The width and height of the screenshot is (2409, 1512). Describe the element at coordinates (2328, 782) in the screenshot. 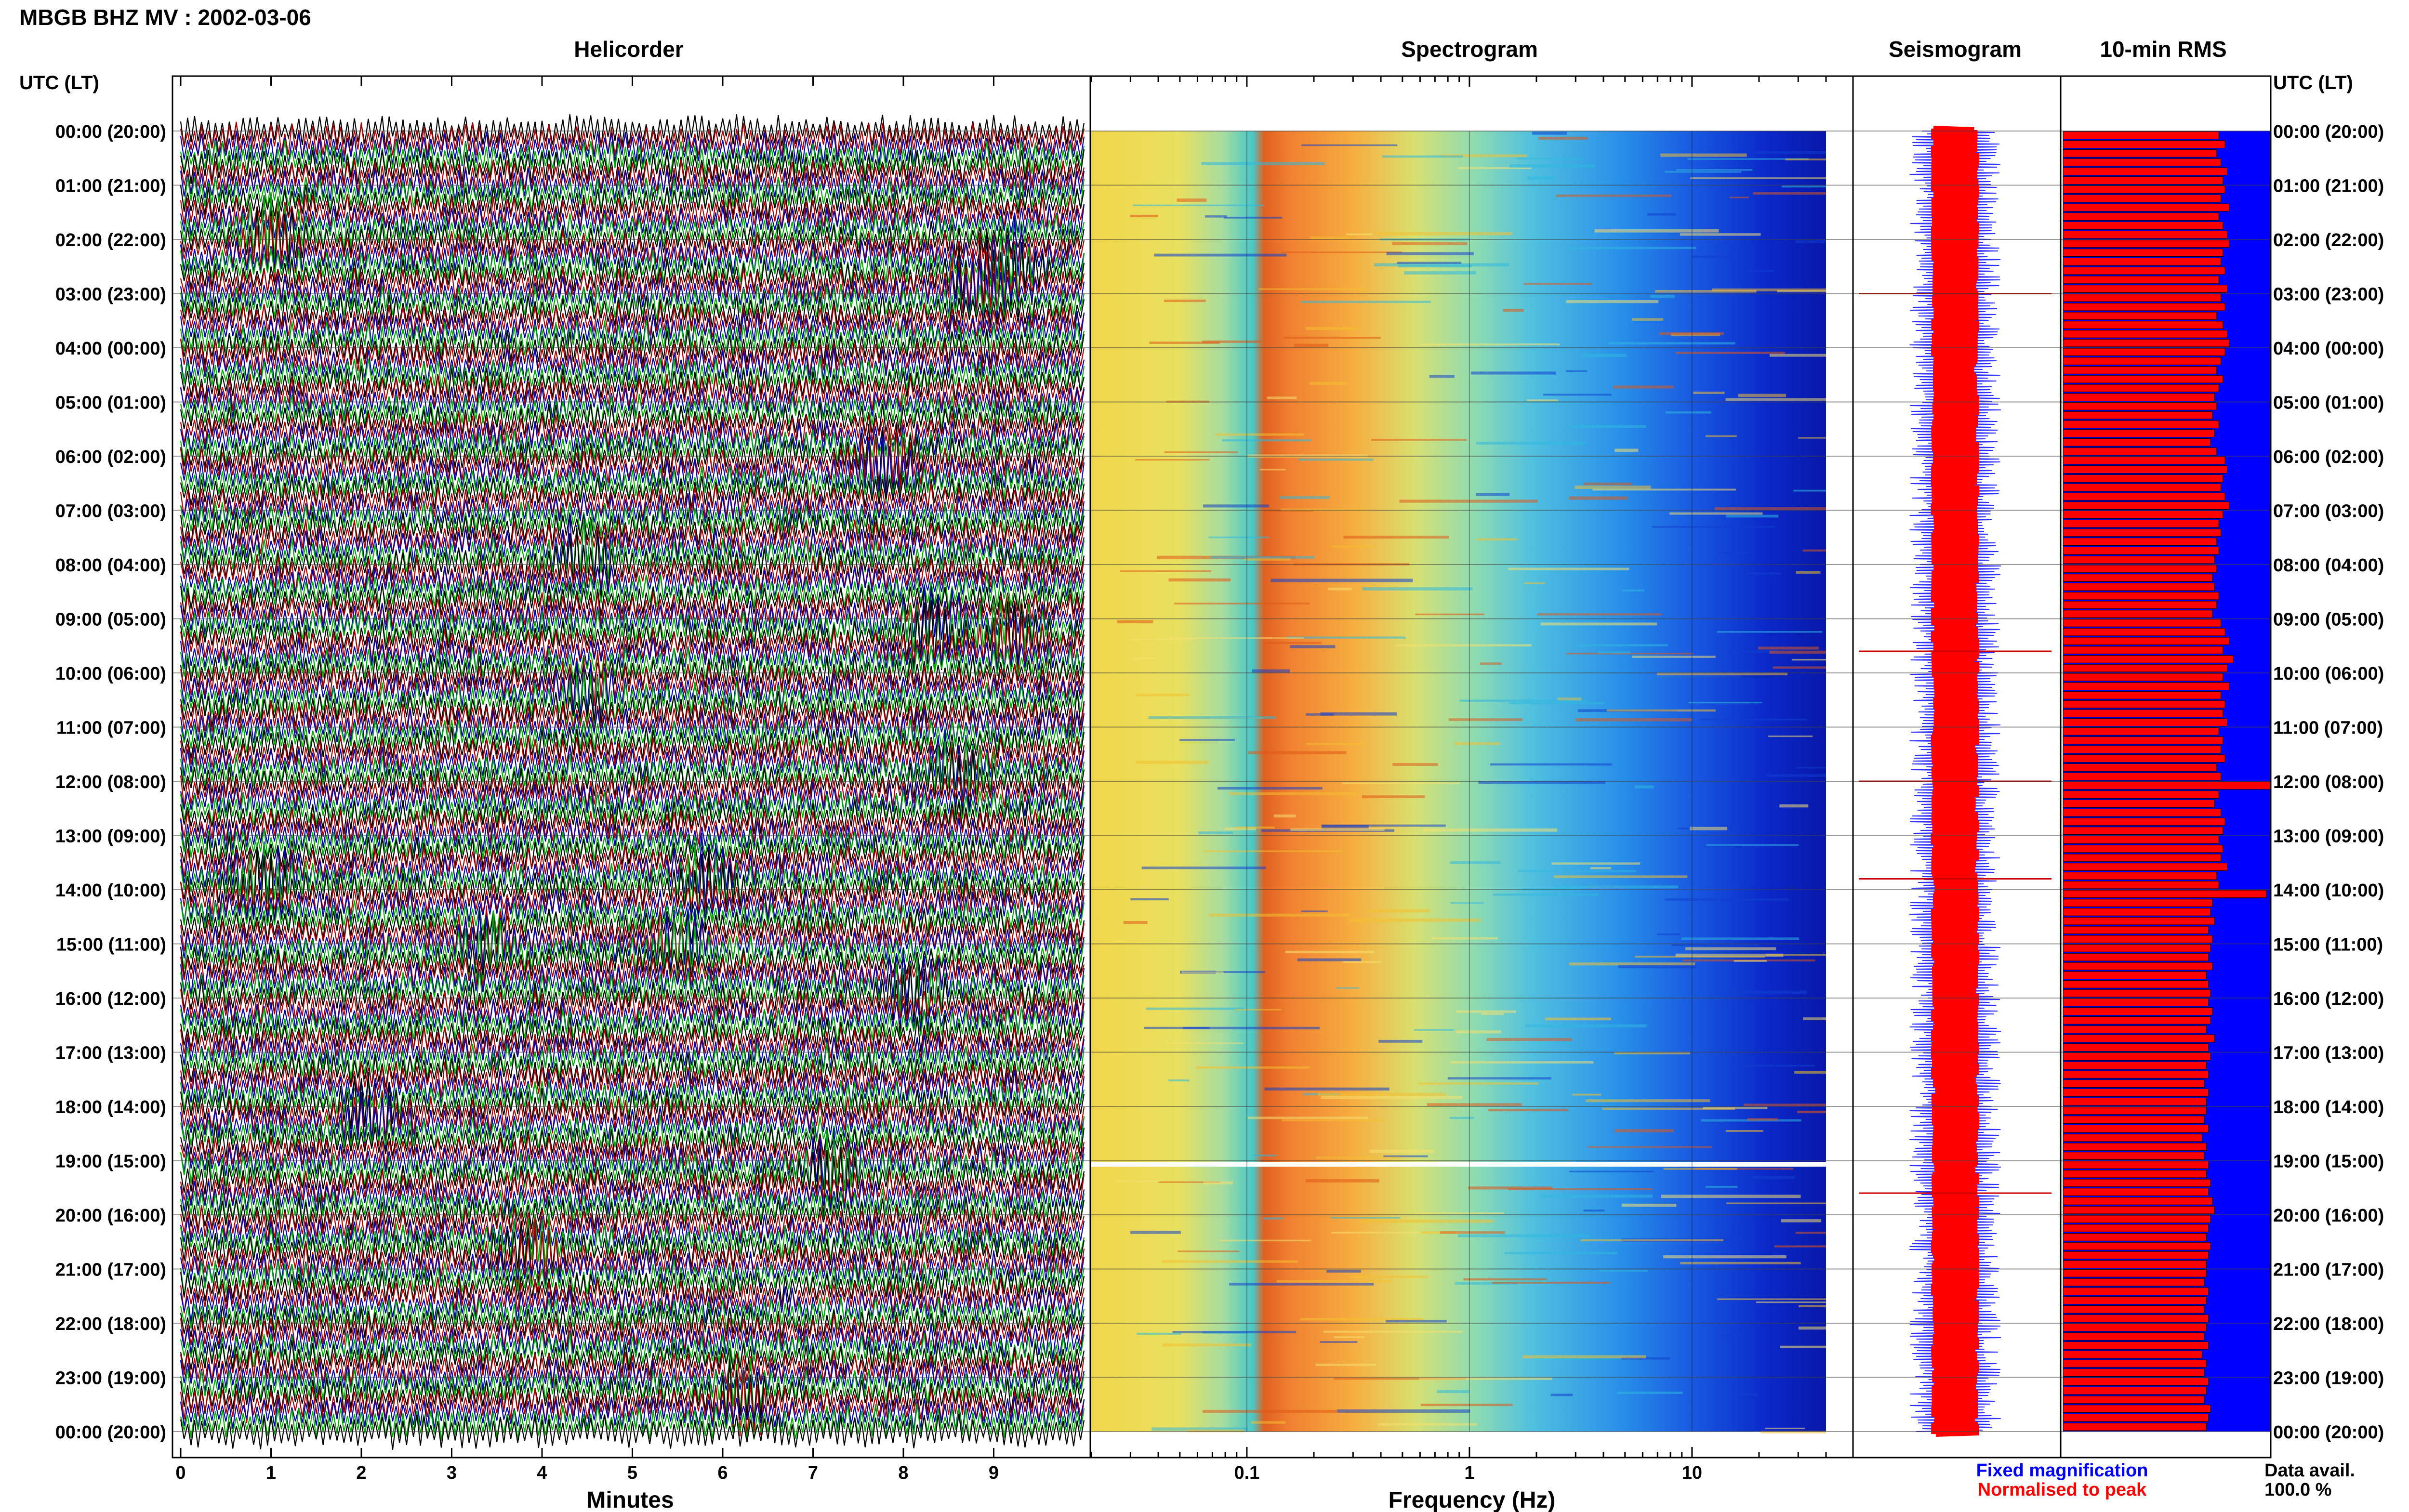

I see `hour-label-right: 12:00 (08:00)` at that location.